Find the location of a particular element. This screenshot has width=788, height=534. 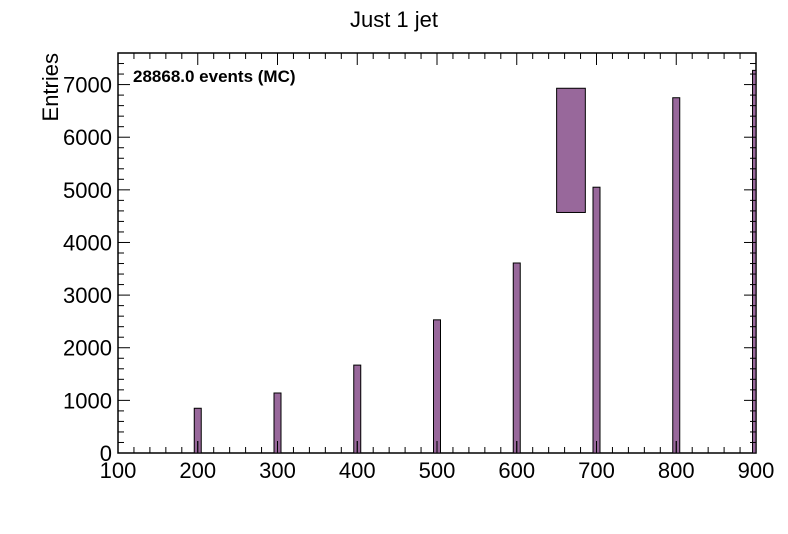

x-tick-label: 600 is located at coordinates (516, 470).